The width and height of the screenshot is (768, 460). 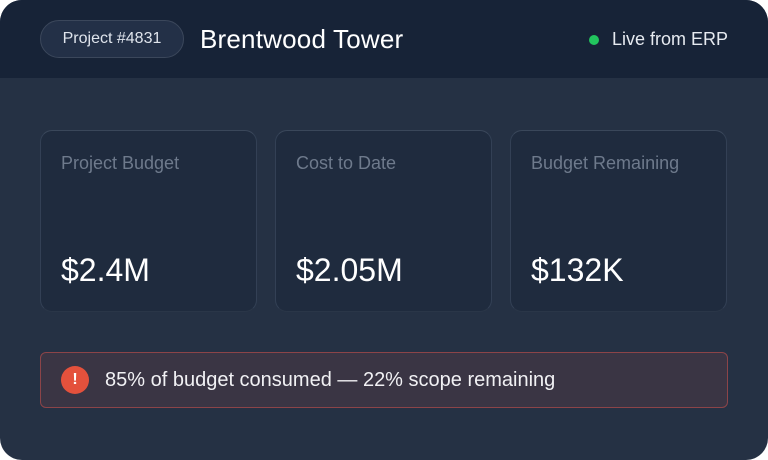 What do you see at coordinates (120, 163) in the screenshot?
I see `metric-label: Project Budget` at bounding box center [120, 163].